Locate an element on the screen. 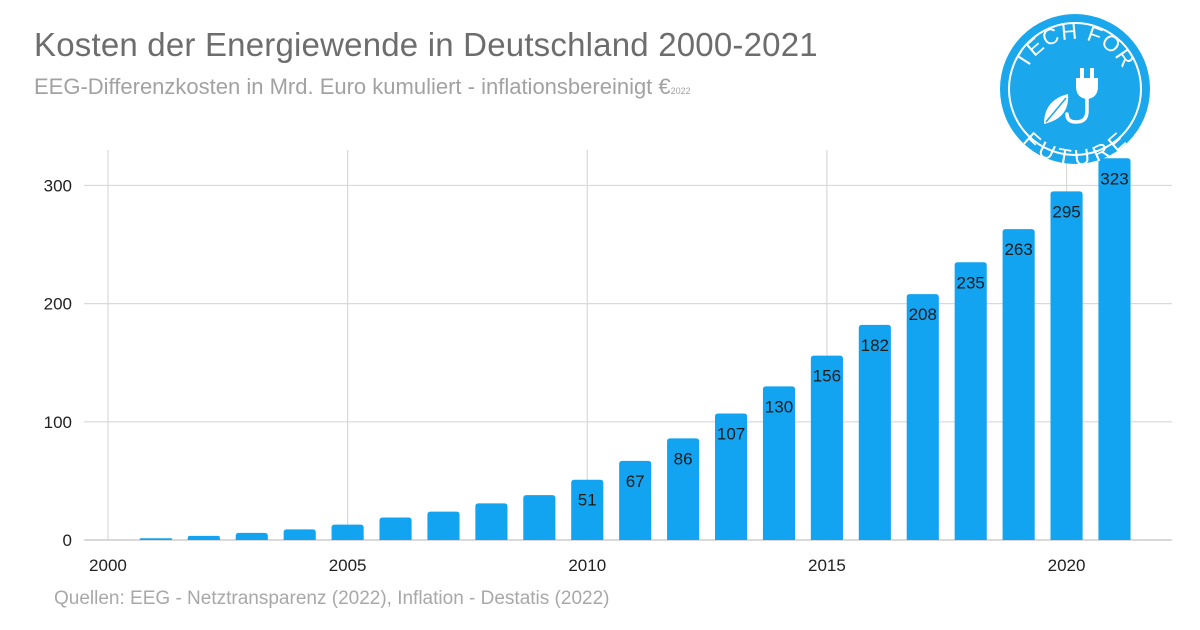 The image size is (1200, 630). bar-2001 is located at coordinates (155, 539).